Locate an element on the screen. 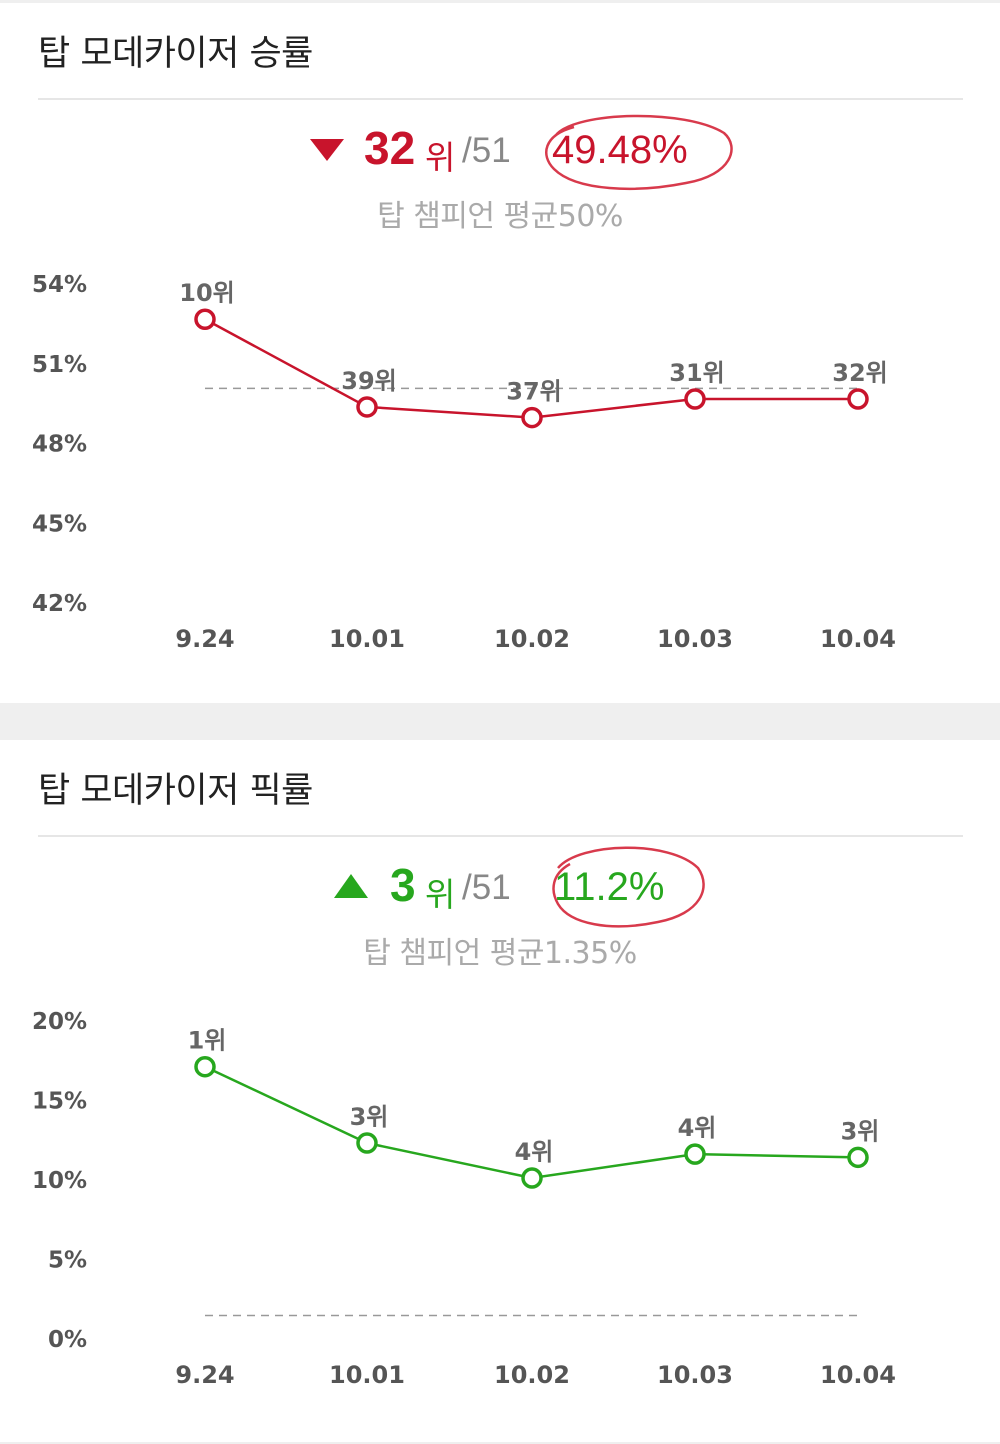 Image resolution: width=1000 pixels, height=1444 pixels. pickrate-rank-total: /51 is located at coordinates (486, 887).